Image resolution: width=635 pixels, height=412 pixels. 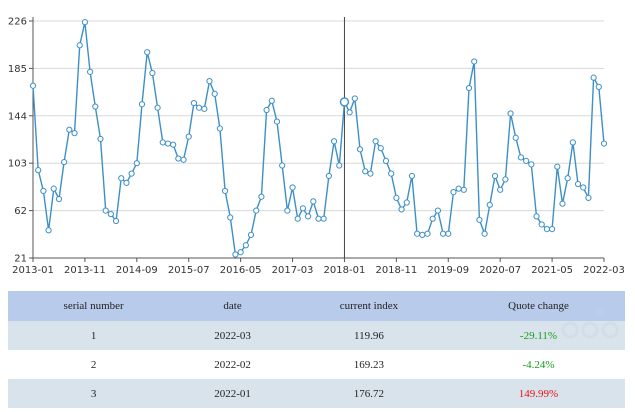 What do you see at coordinates (20, 211) in the screenshot?
I see `y-tick-label: 62` at bounding box center [20, 211].